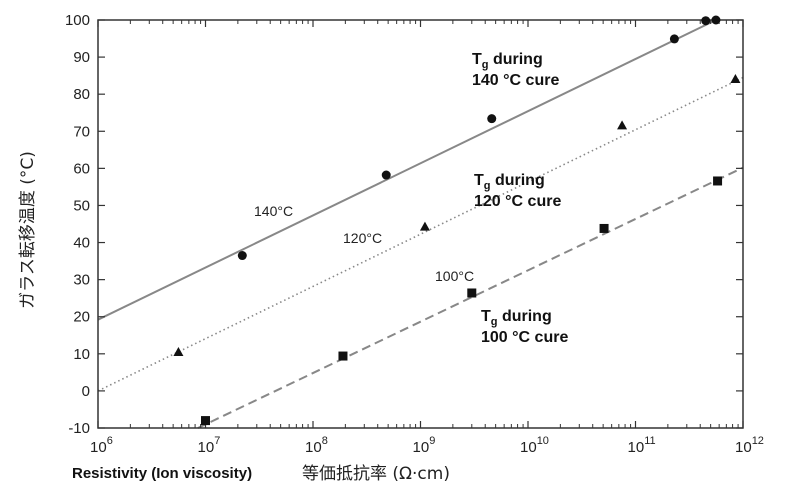 This screenshot has height=493, width=795. What do you see at coordinates (376, 474) in the screenshot?
I see `x-axis-label-jp: 等価抵抗率 (Ω·cm)` at bounding box center [376, 474].